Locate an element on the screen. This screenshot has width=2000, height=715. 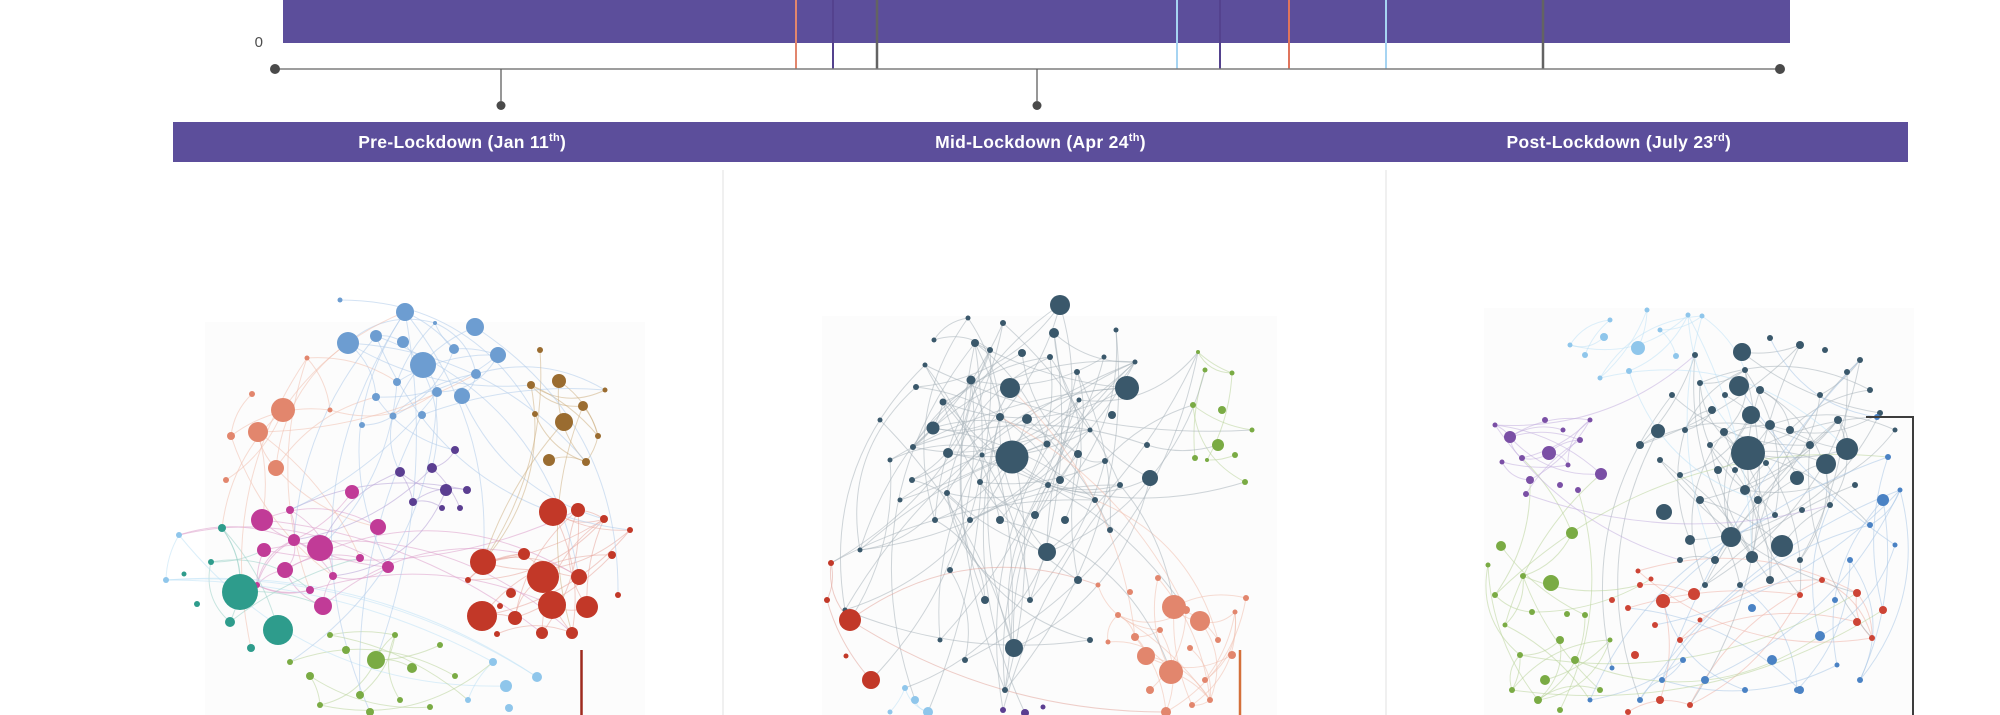
time-axis-right-handle is located at coordinates (1780, 69).